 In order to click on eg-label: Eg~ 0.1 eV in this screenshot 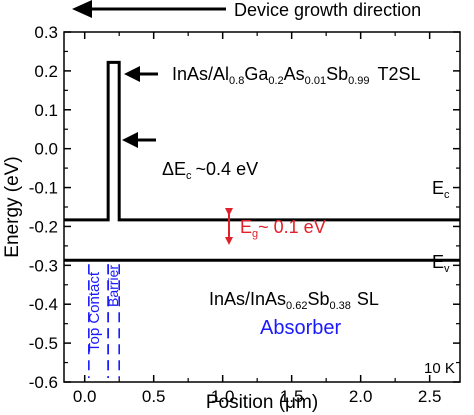, I will do `click(283, 228)`.